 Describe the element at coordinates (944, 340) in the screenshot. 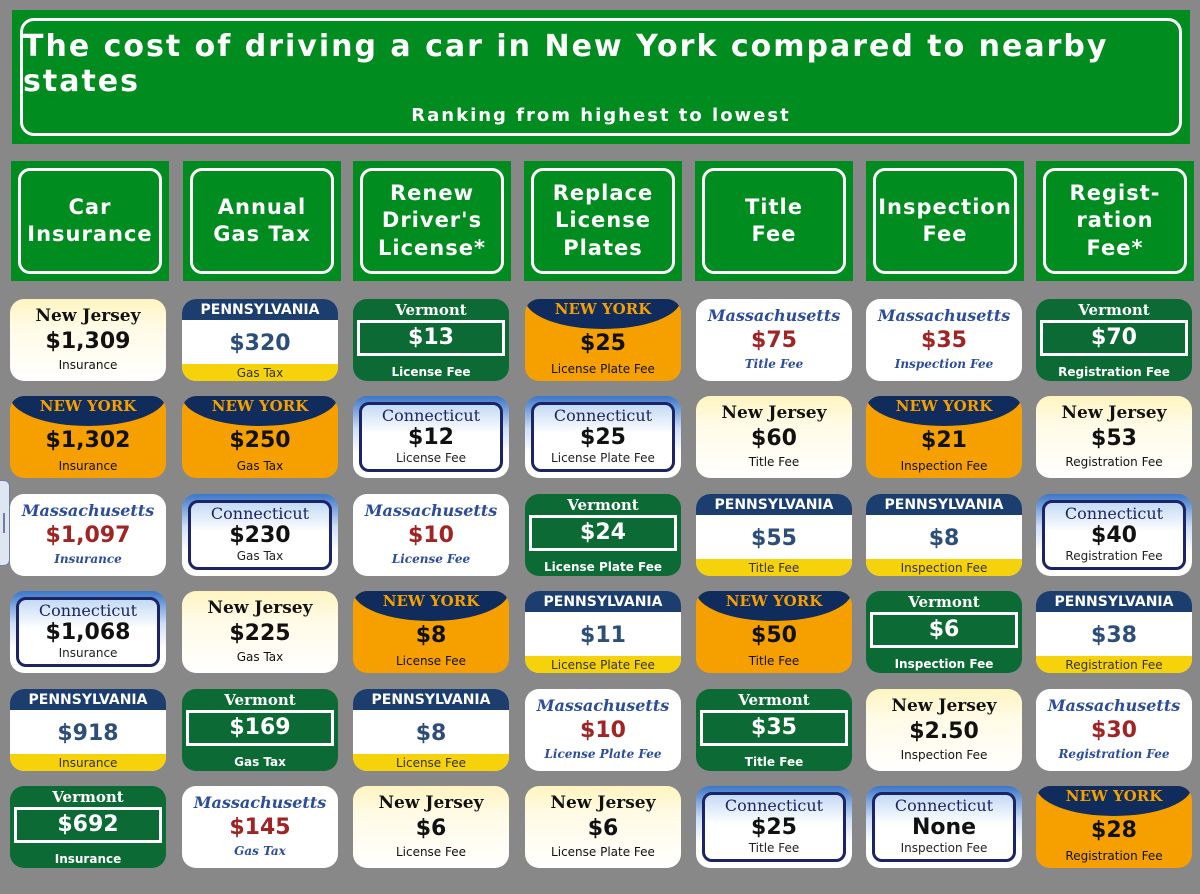

I see `plate-value: $35` at that location.